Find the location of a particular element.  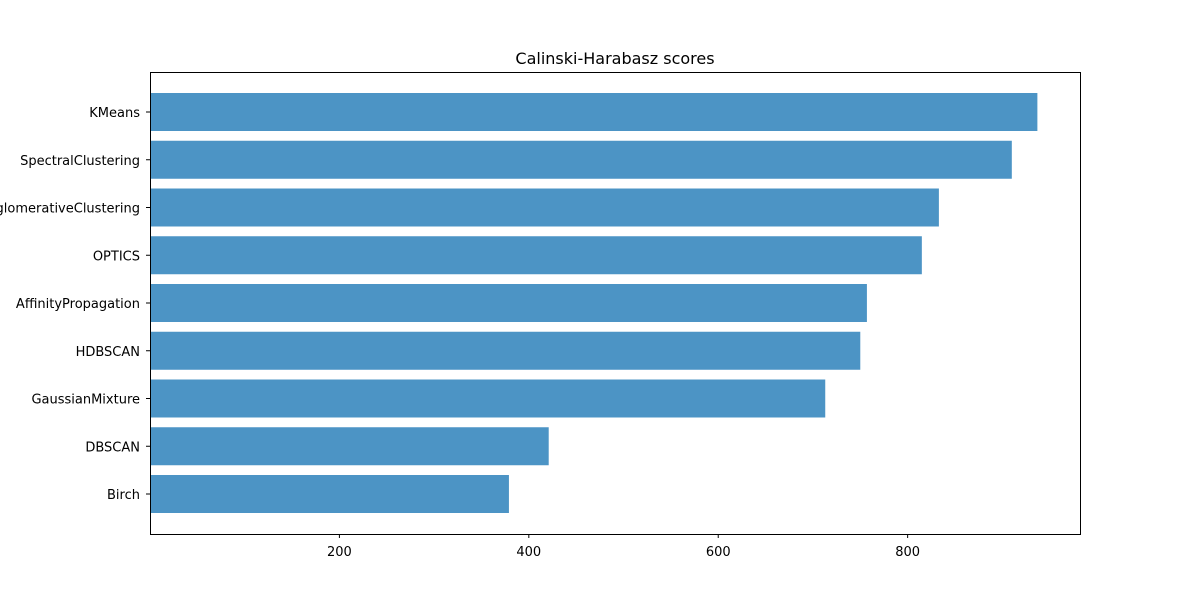

x-tick-label: 200 is located at coordinates (339, 552).